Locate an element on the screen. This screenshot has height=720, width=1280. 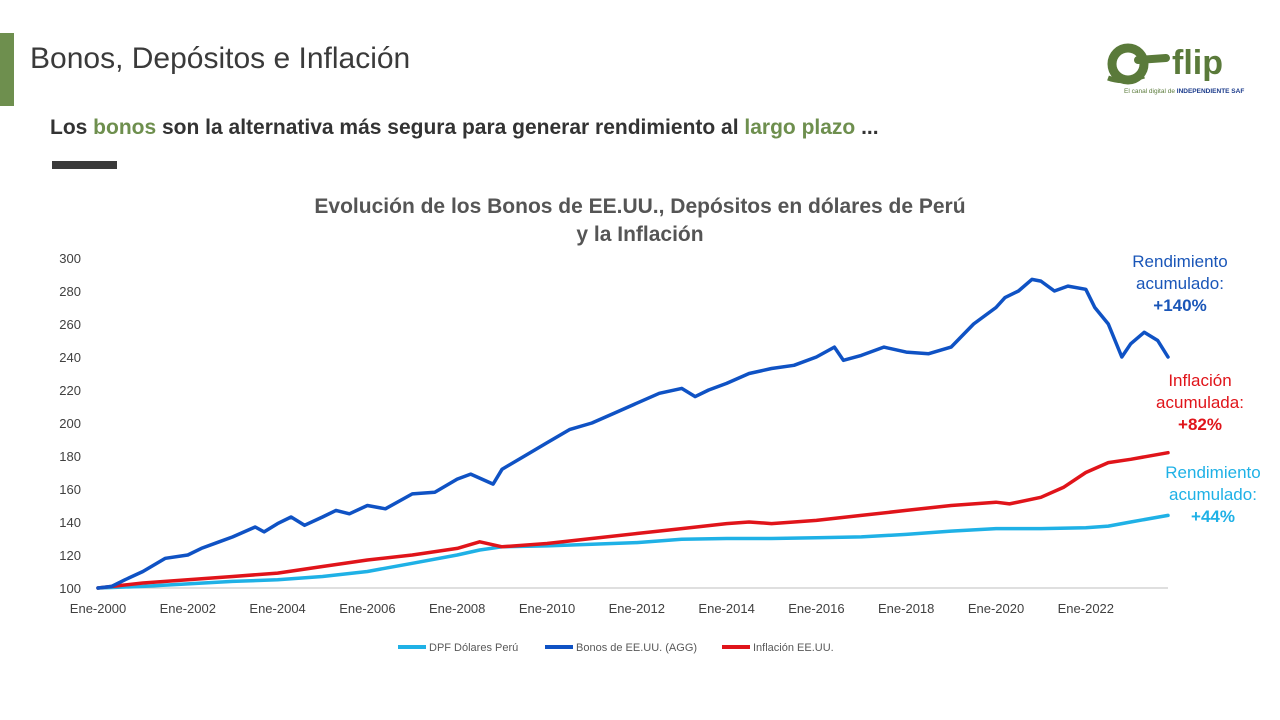
logo-tagline-prefix: El canal digital de is located at coordinates (1150, 91).